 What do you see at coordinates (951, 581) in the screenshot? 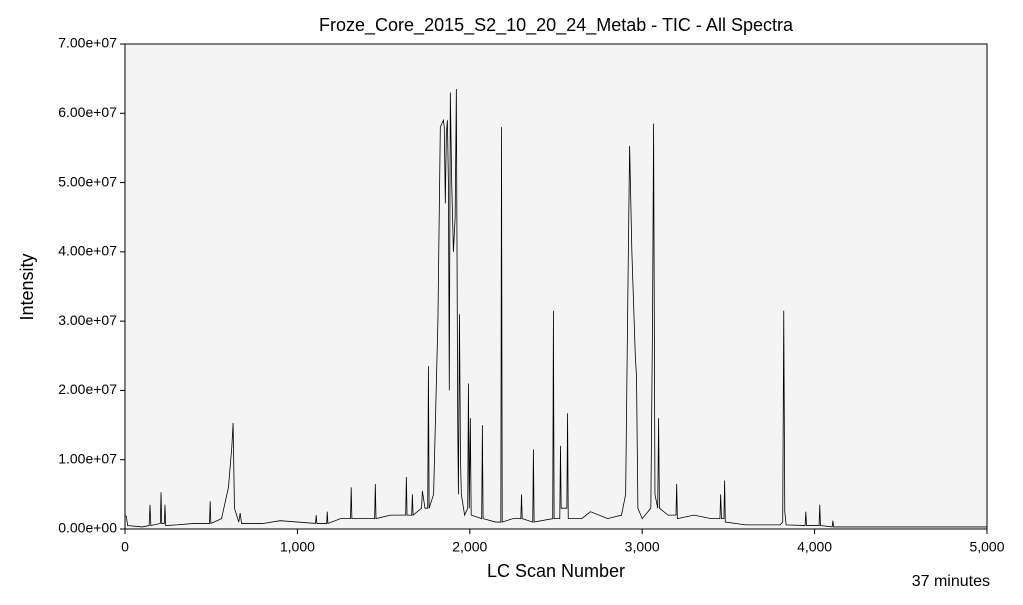
I see `duration-annotation: 37 minutes` at bounding box center [951, 581].